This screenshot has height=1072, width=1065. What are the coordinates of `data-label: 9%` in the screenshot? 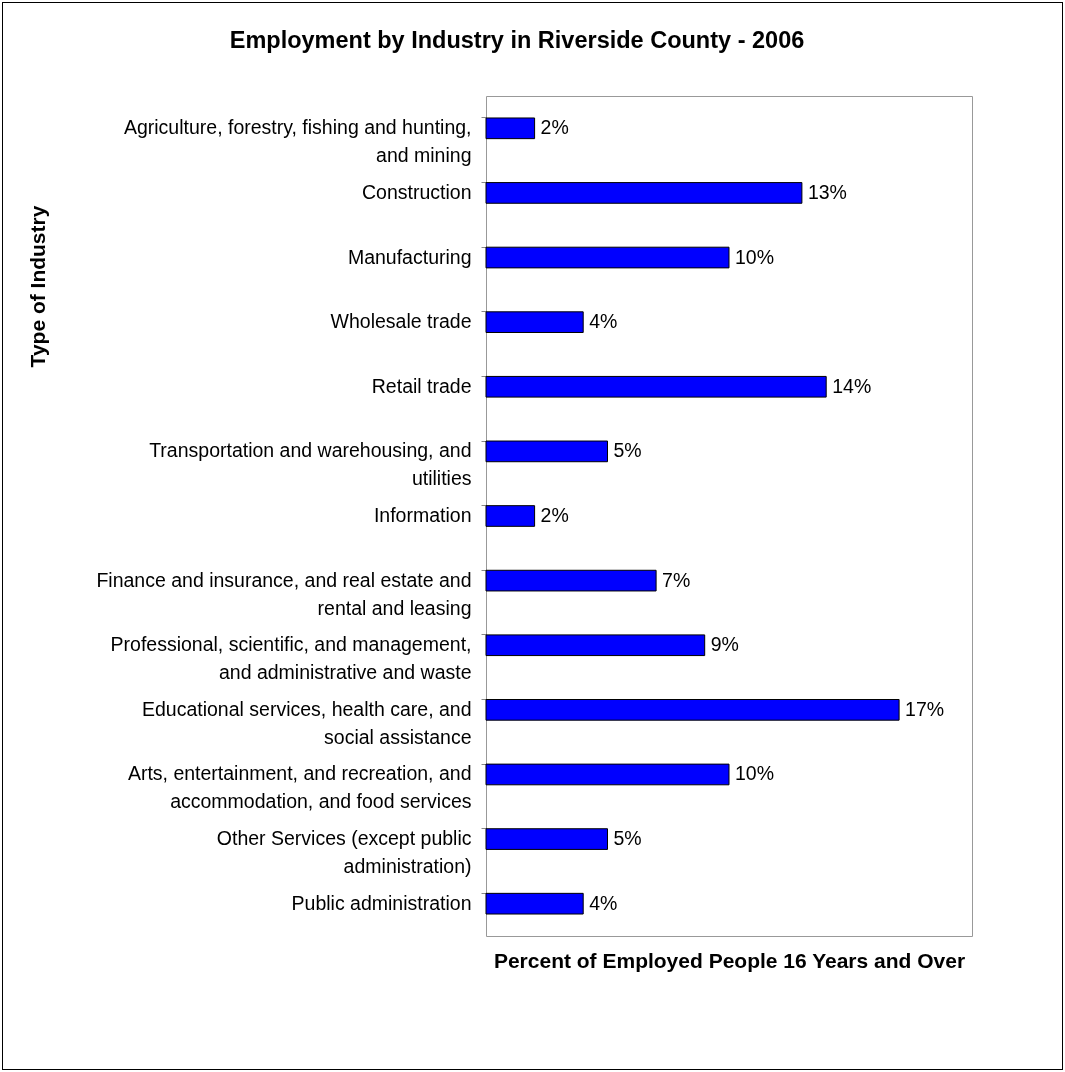 It's located at (724, 644).